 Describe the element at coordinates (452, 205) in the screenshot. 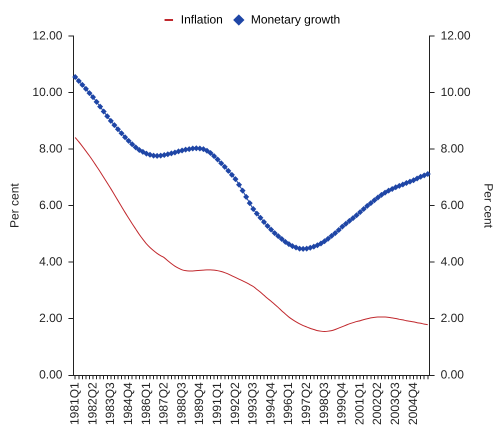

I see `y2-tick-label: 6.00` at that location.